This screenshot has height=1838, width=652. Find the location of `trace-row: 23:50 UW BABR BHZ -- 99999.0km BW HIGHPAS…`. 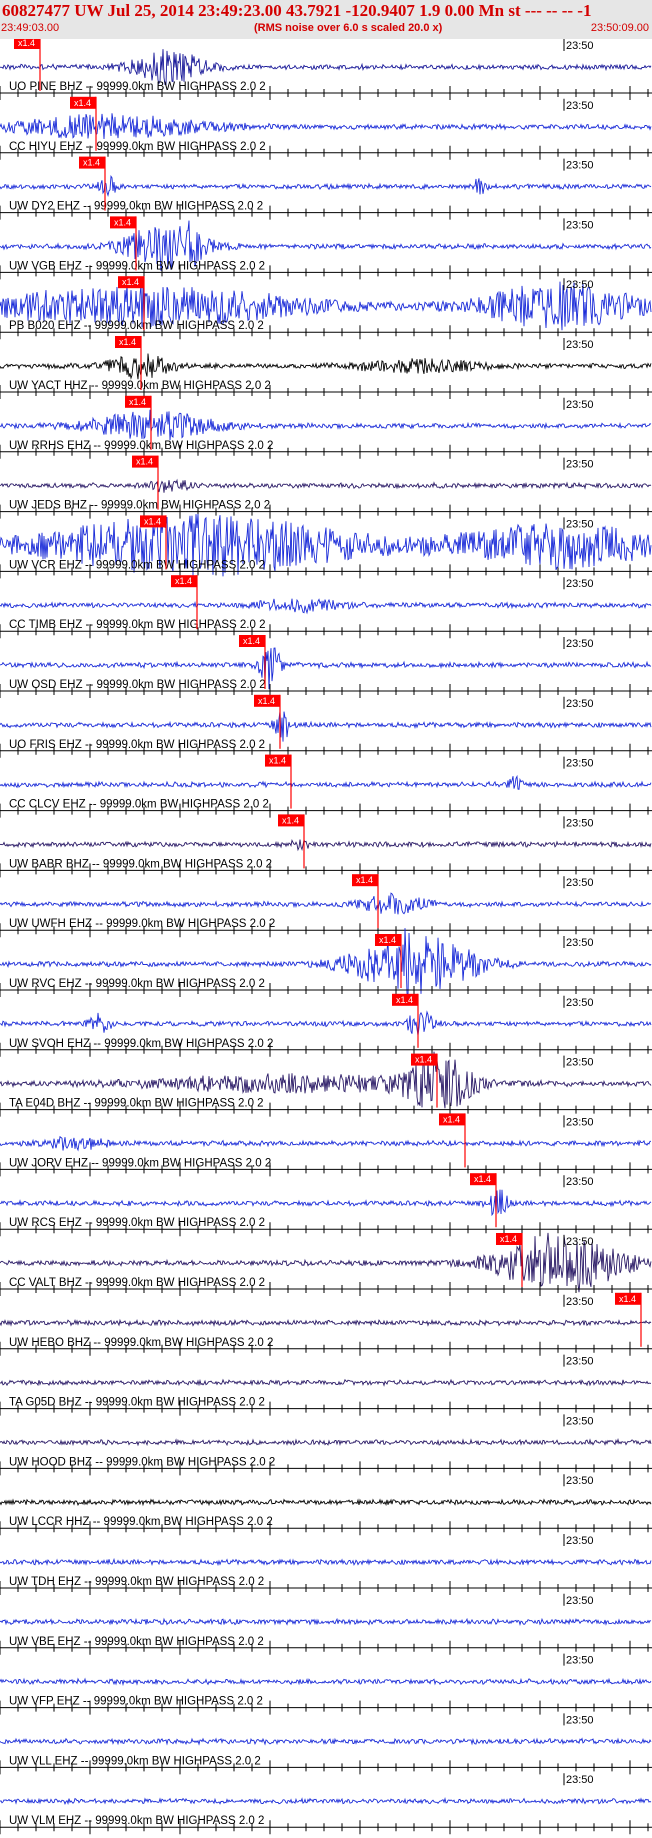

trace-row: 23:50 UW BABR BHZ -- 99999.0km BW HIGHPAS… is located at coordinates (326, 846).